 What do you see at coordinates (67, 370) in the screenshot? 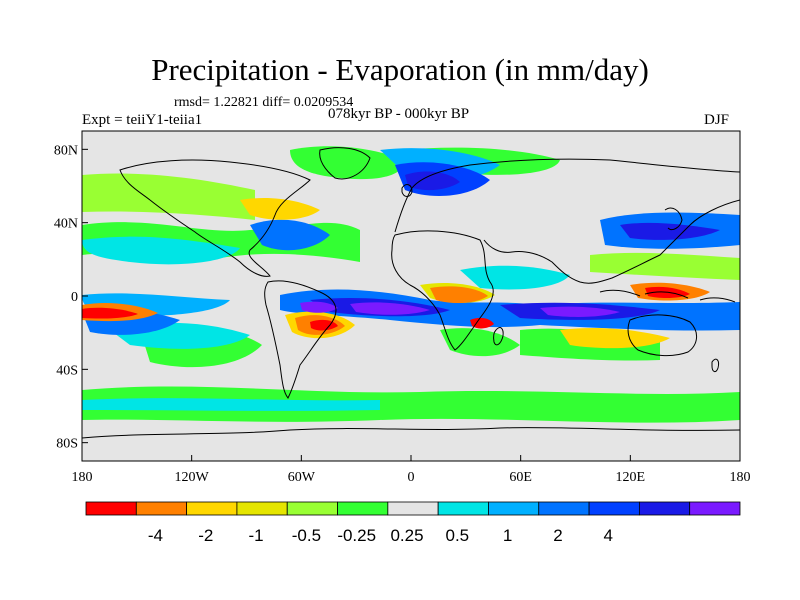
I see `lat-tick-label: 40S` at bounding box center [67, 370].